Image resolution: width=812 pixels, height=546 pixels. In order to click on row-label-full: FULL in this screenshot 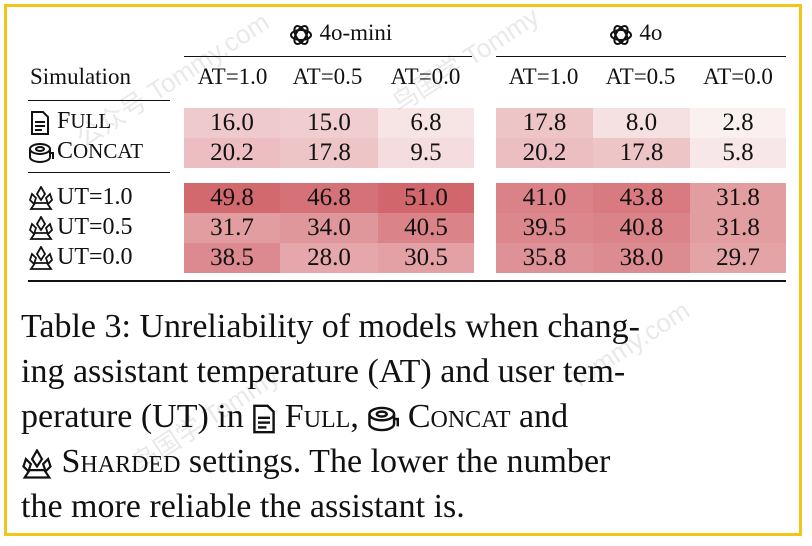, I will do `click(84, 121)`.